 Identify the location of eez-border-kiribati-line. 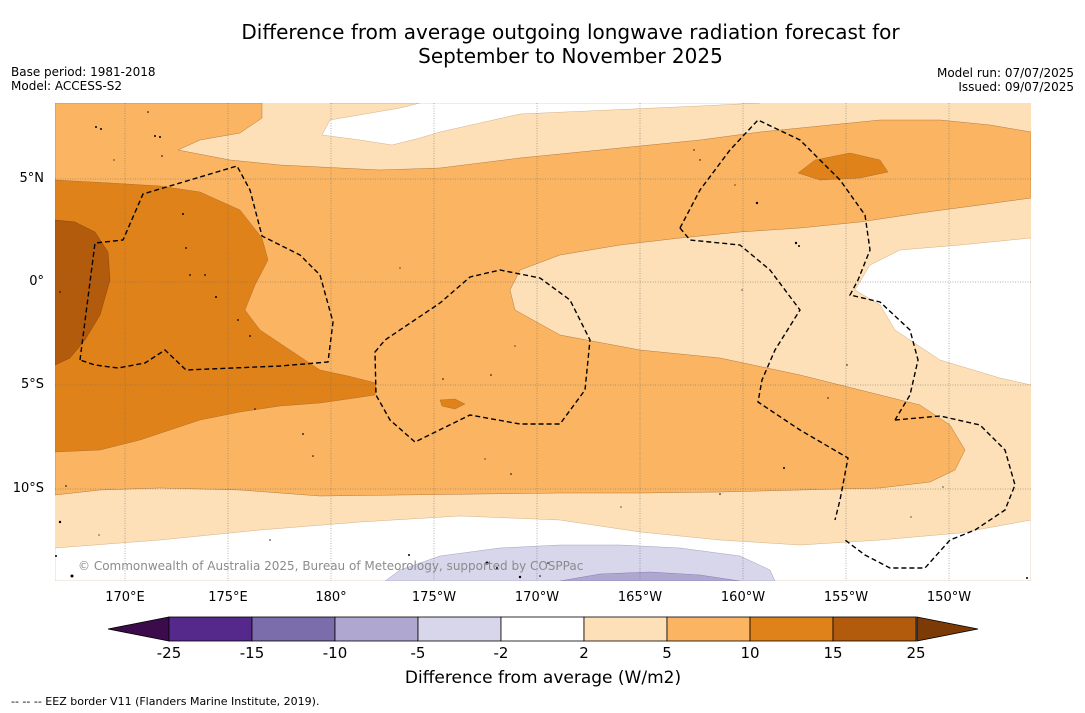
(799, 270).